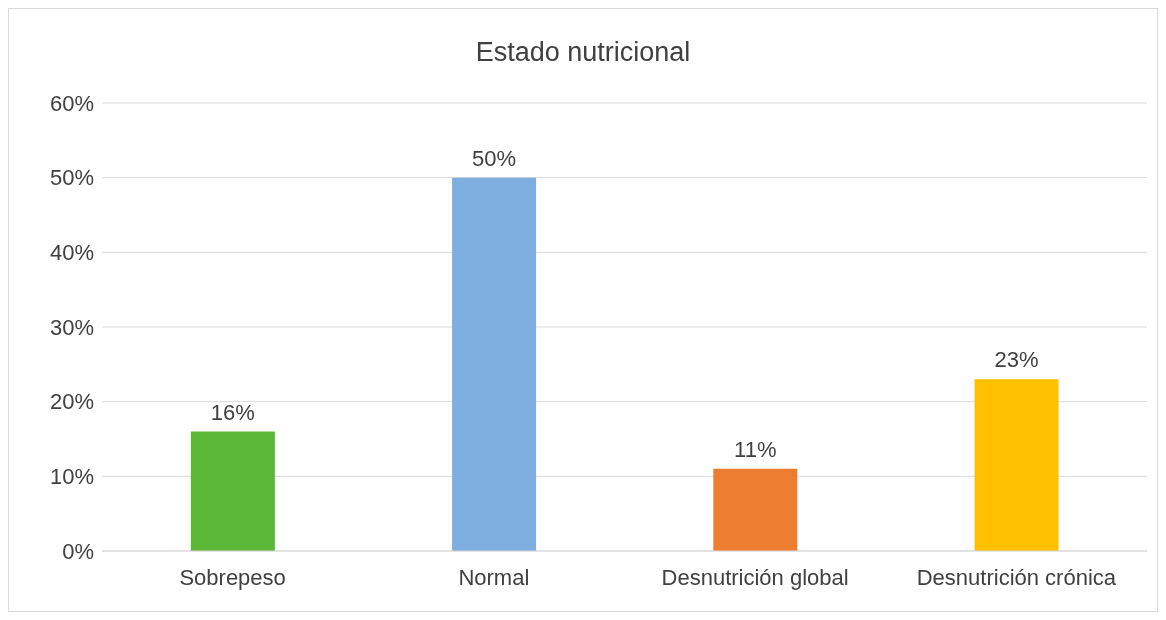 The height and width of the screenshot is (620, 1166). I want to click on data-label: 50%, so click(494, 158).